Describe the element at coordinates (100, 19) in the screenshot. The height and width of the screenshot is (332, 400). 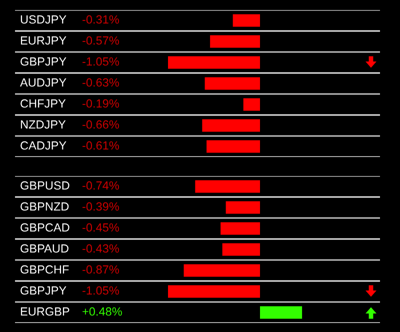
I see `data-label: -0.31%` at that location.